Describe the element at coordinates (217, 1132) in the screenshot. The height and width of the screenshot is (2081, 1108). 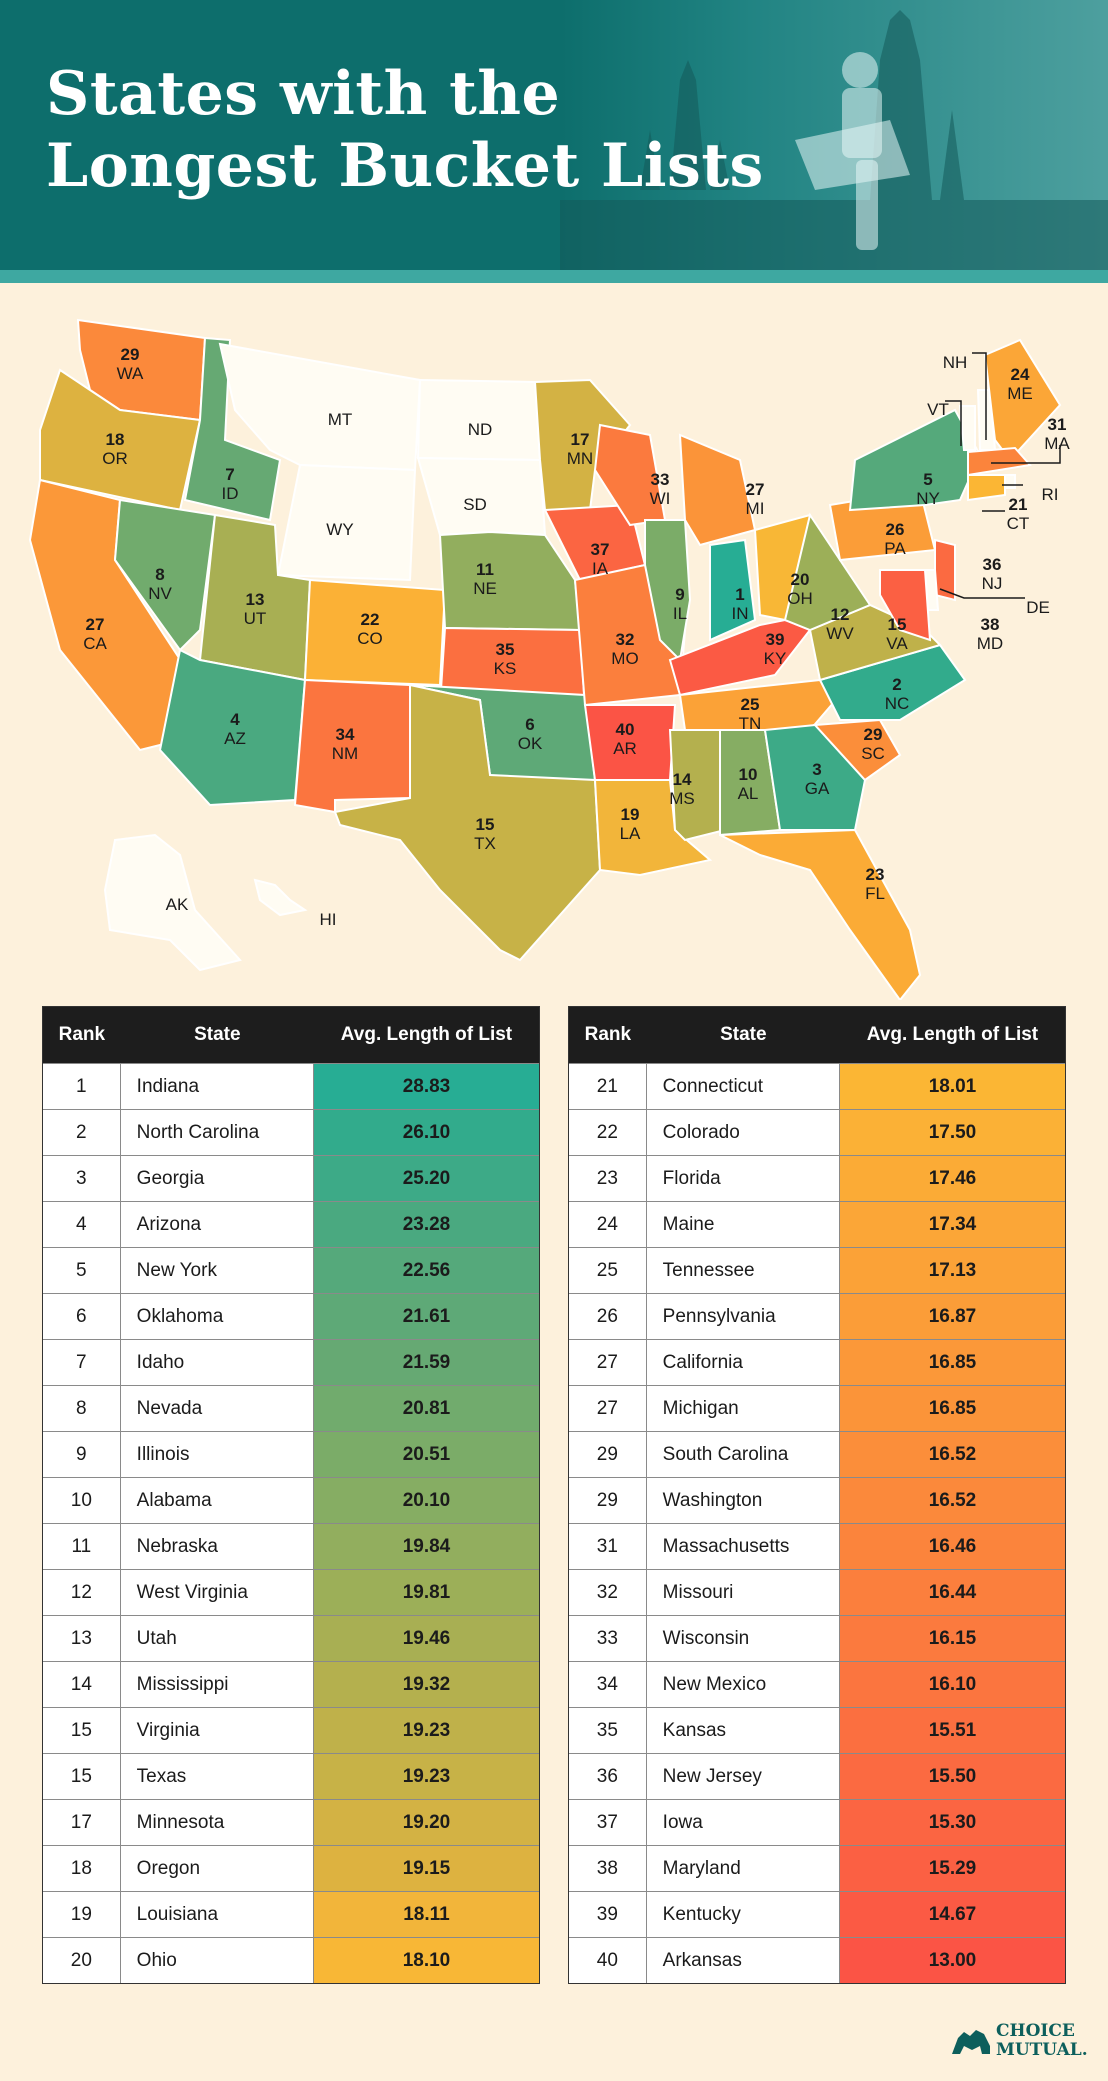
I see `state-cell: North Carolina` at that location.